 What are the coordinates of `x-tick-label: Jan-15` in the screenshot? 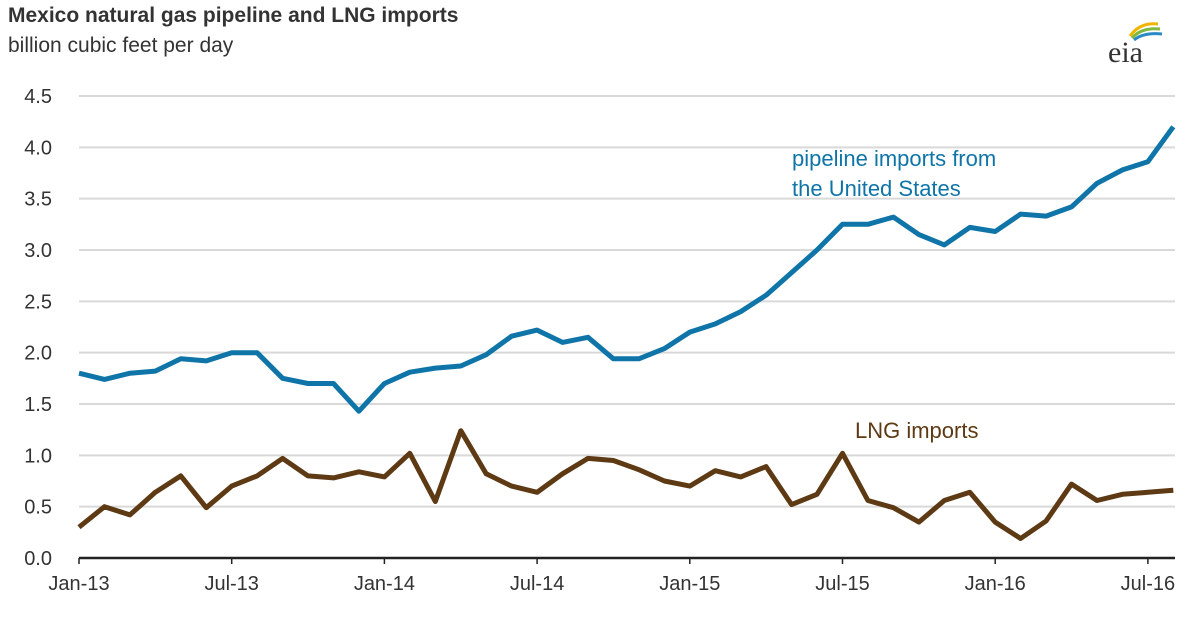 It's located at (689, 584).